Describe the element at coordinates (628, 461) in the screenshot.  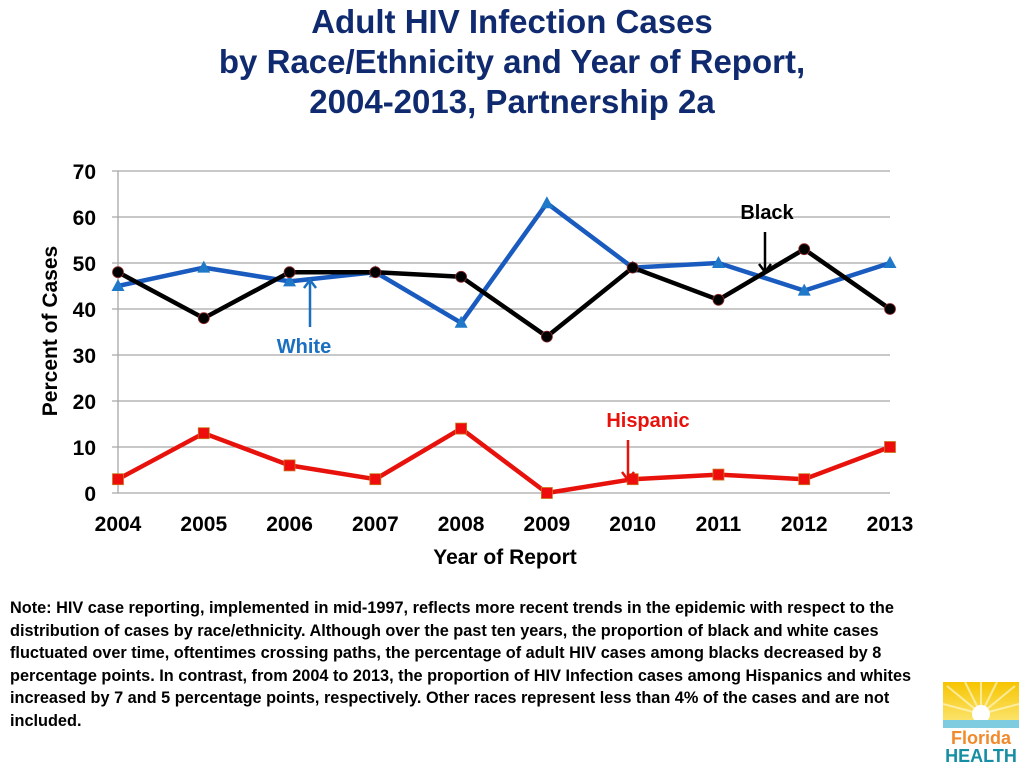
I see `annotation-hispanic-arrow` at that location.